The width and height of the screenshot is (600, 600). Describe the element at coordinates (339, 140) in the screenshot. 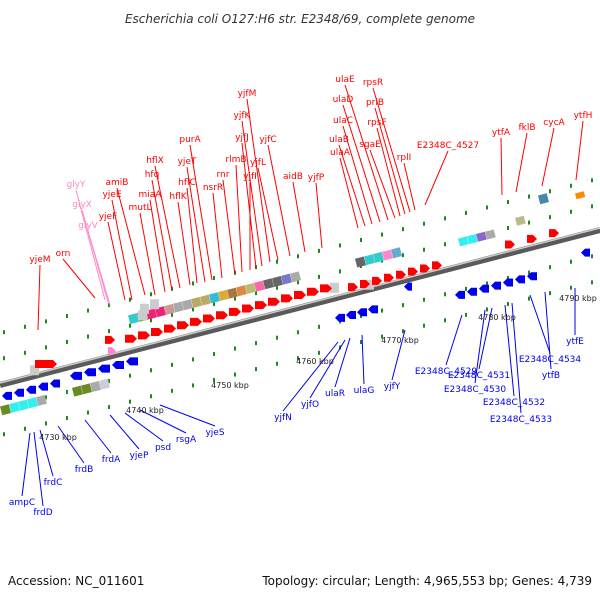

I see `gene-label-ulaB: ulaB` at that location.